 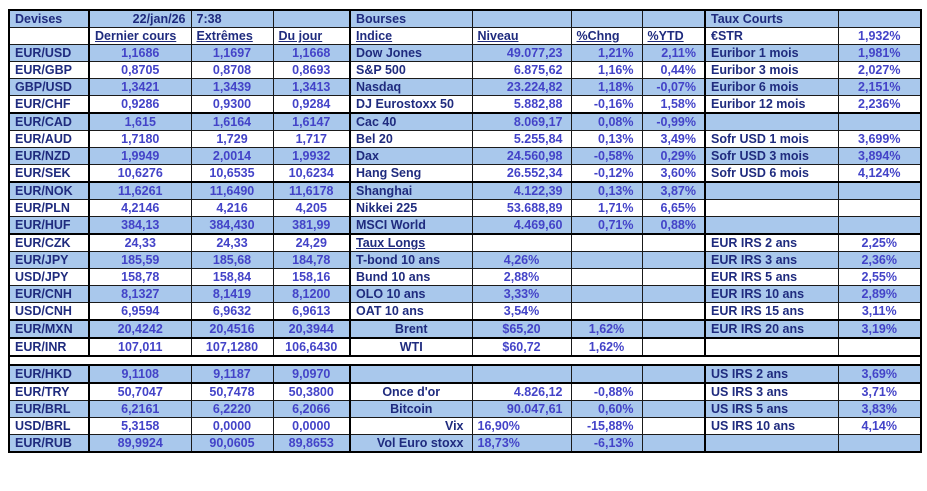 I want to click on value-cell: 24,33, so click(x=140, y=242).